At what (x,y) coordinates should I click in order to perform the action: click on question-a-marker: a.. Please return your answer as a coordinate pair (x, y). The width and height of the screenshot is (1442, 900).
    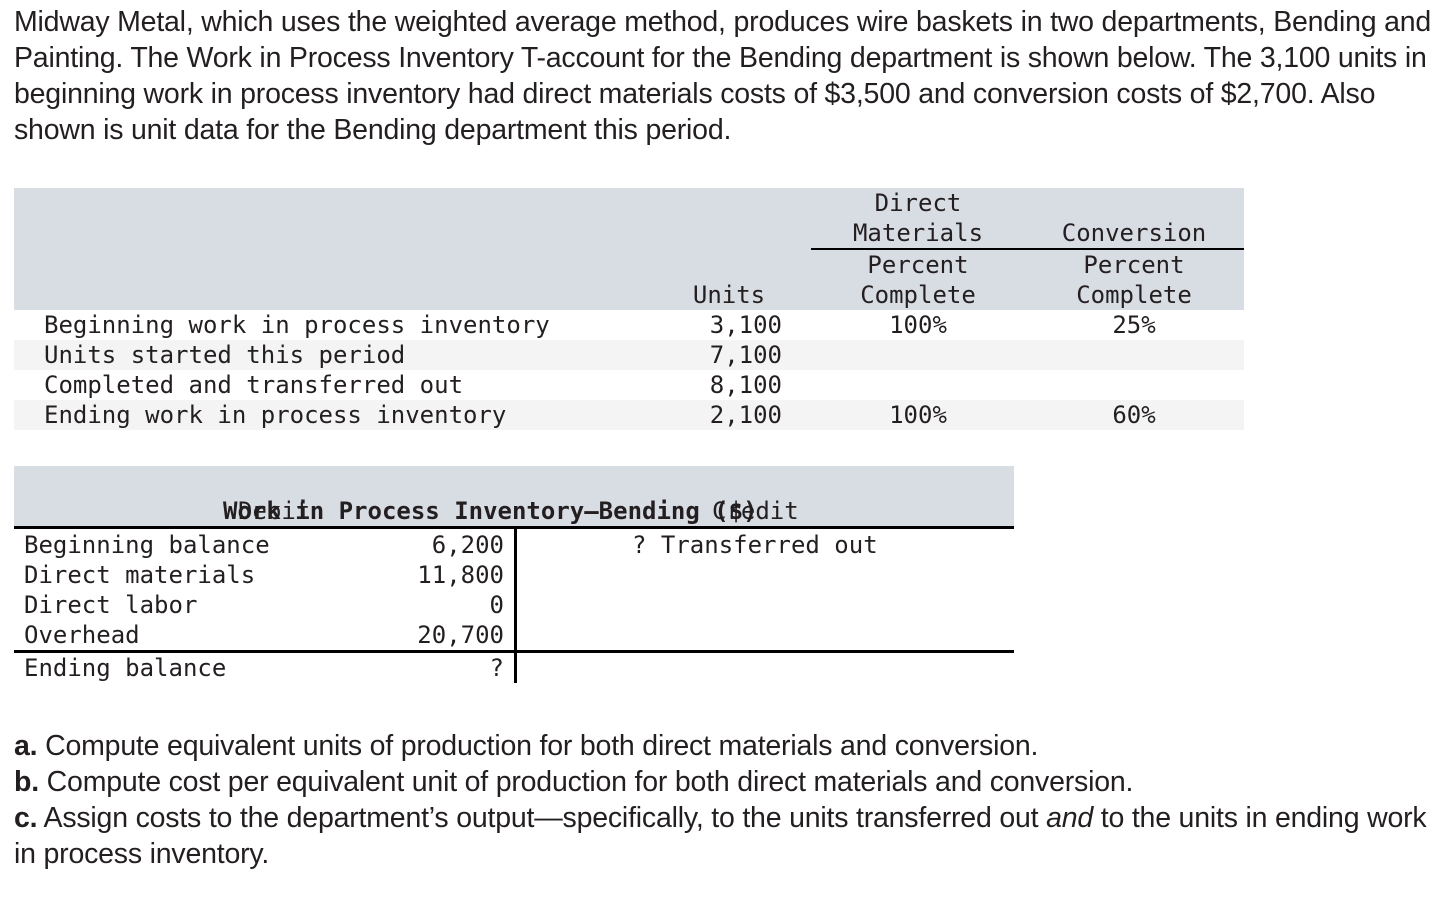
    Looking at the image, I should click on (26, 746).